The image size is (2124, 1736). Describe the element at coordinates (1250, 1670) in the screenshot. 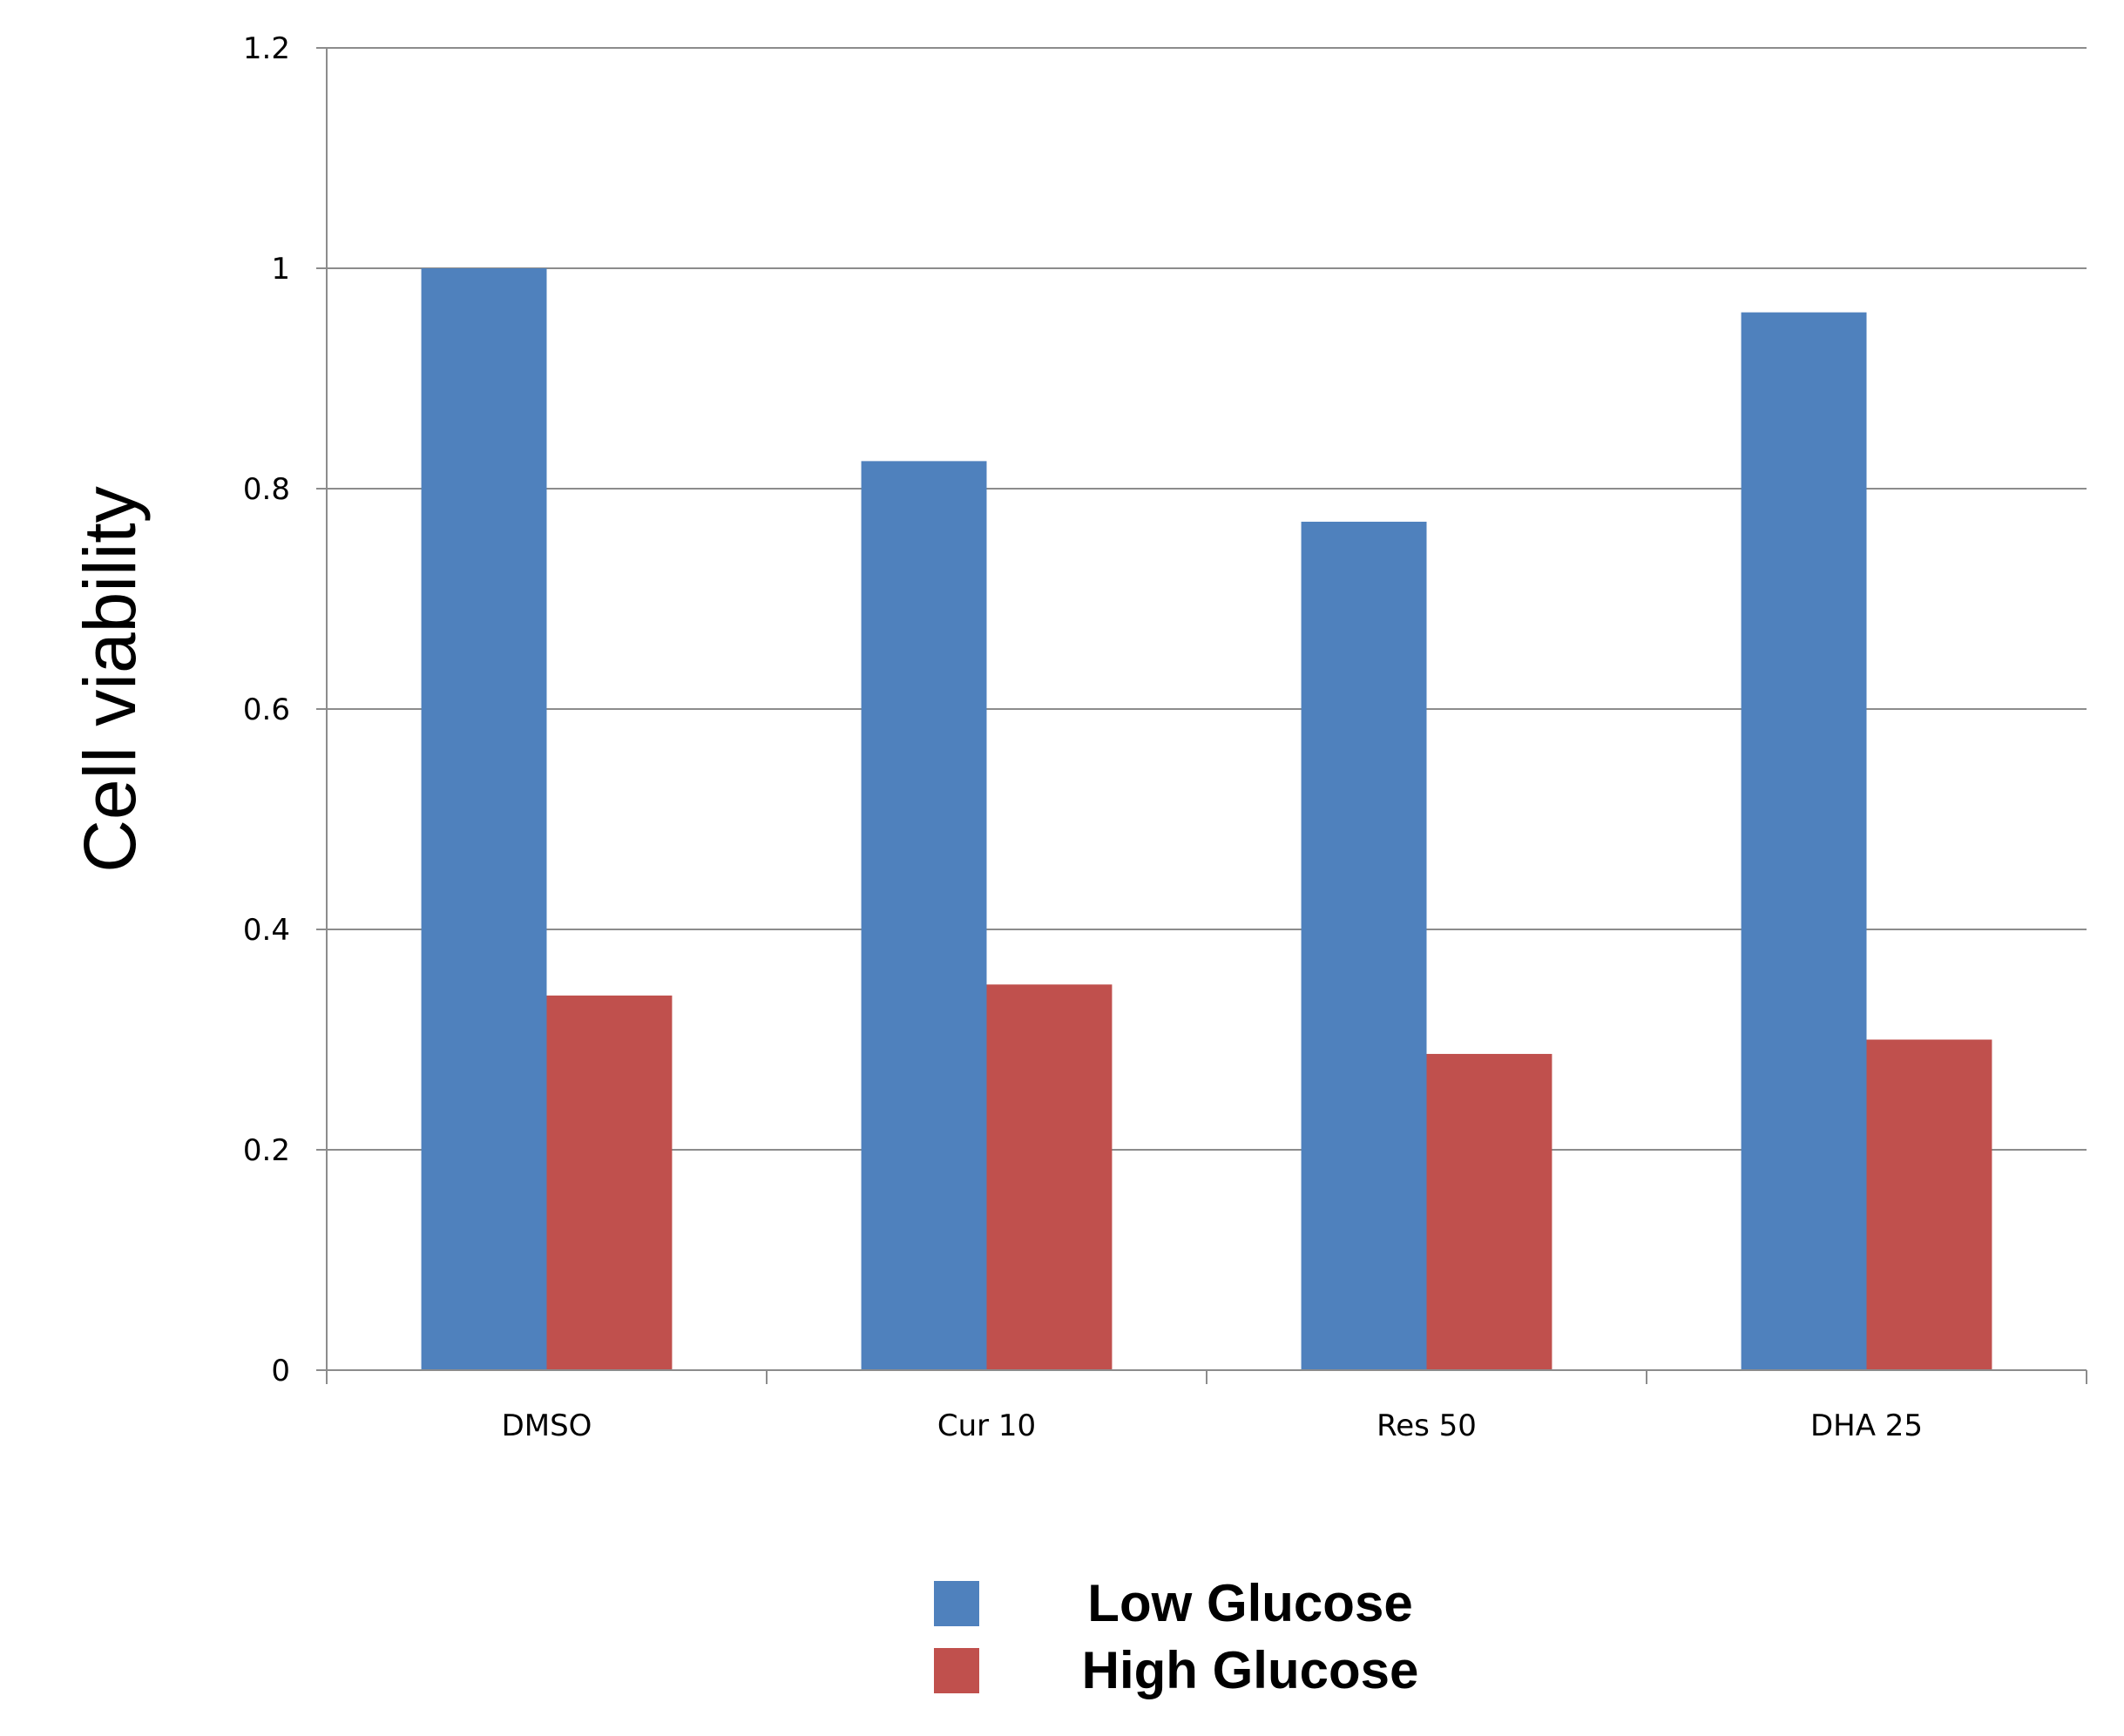

I see `legend-label: High Glucose` at that location.